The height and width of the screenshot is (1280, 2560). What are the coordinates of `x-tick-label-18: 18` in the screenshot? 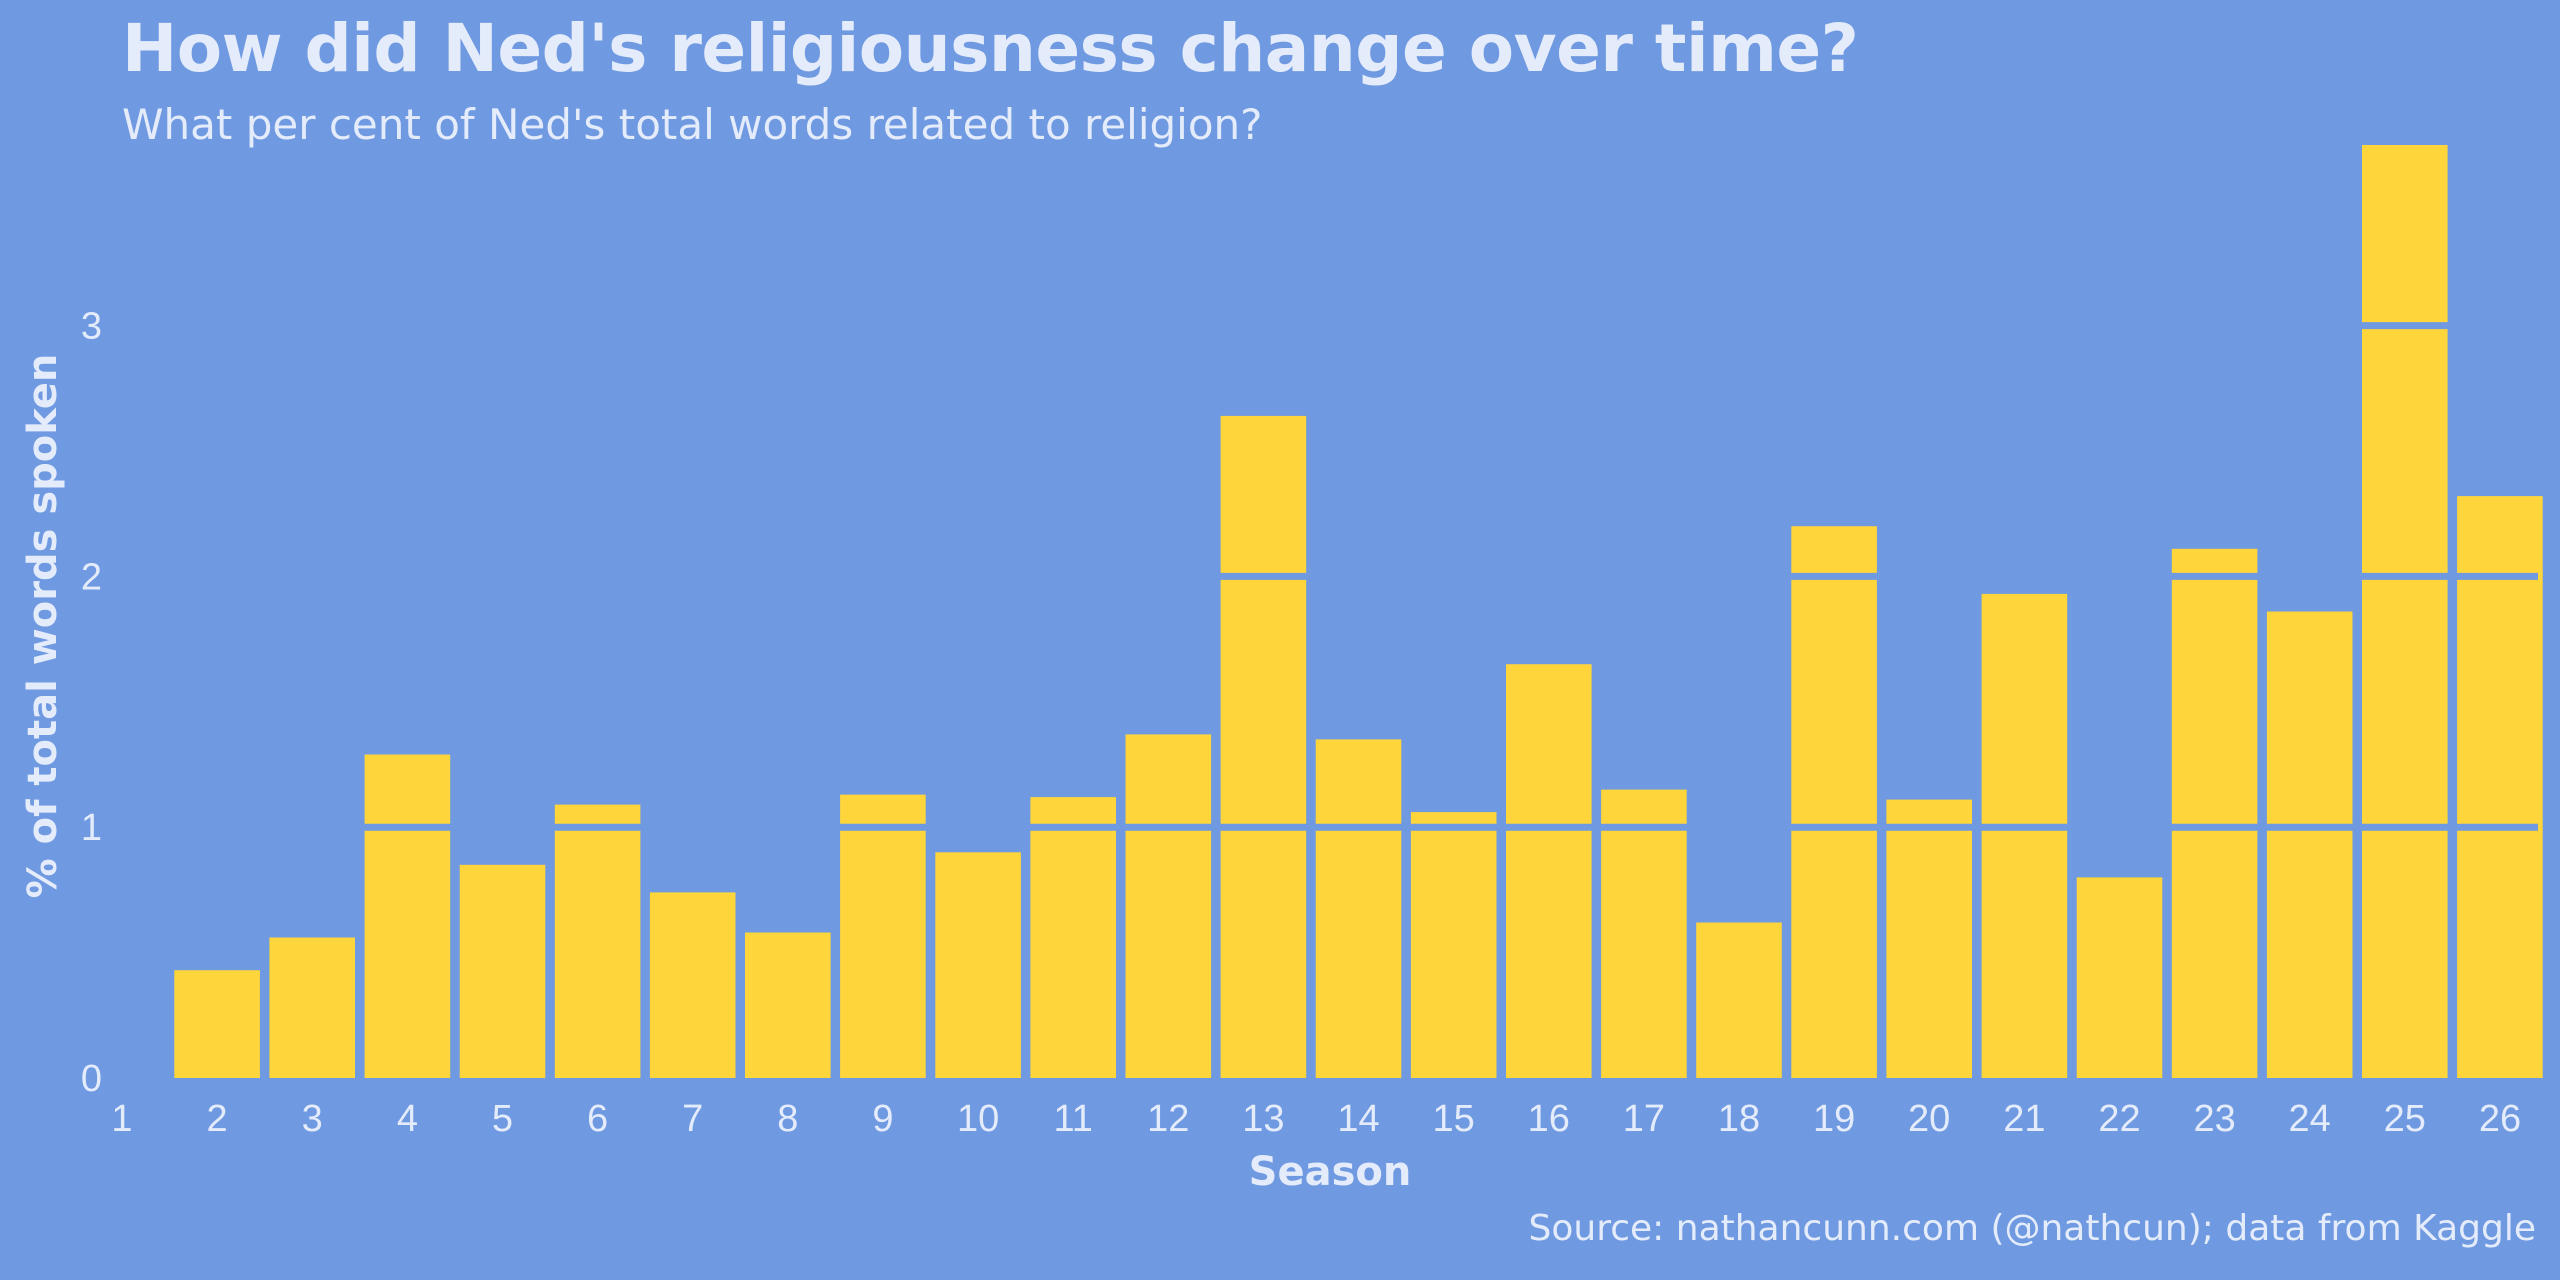 It's located at (1739, 1119).